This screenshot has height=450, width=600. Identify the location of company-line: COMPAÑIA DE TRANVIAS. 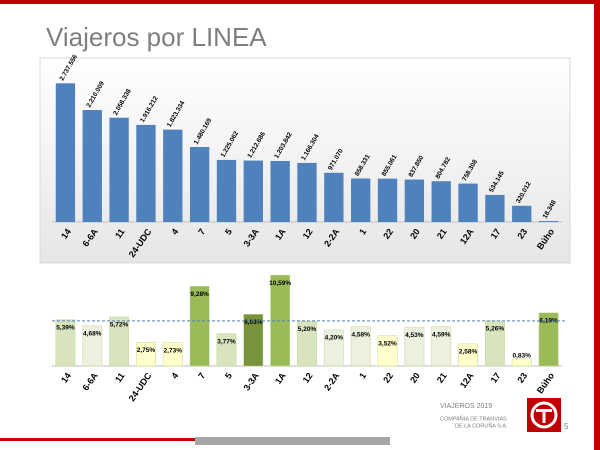
(473, 418).